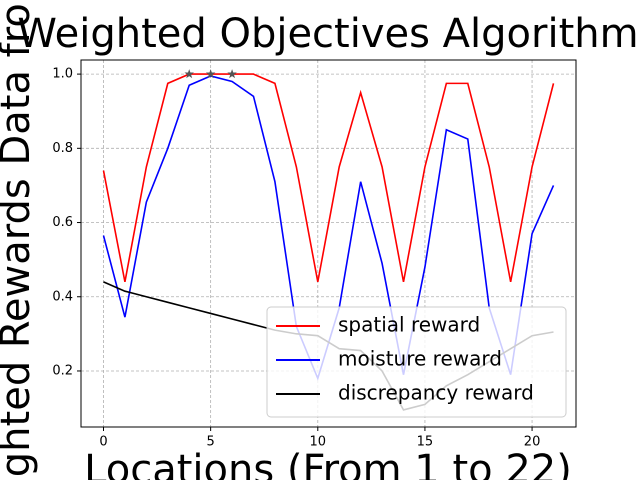  I want to click on legend-label: discrepancy reward, so click(436, 393).